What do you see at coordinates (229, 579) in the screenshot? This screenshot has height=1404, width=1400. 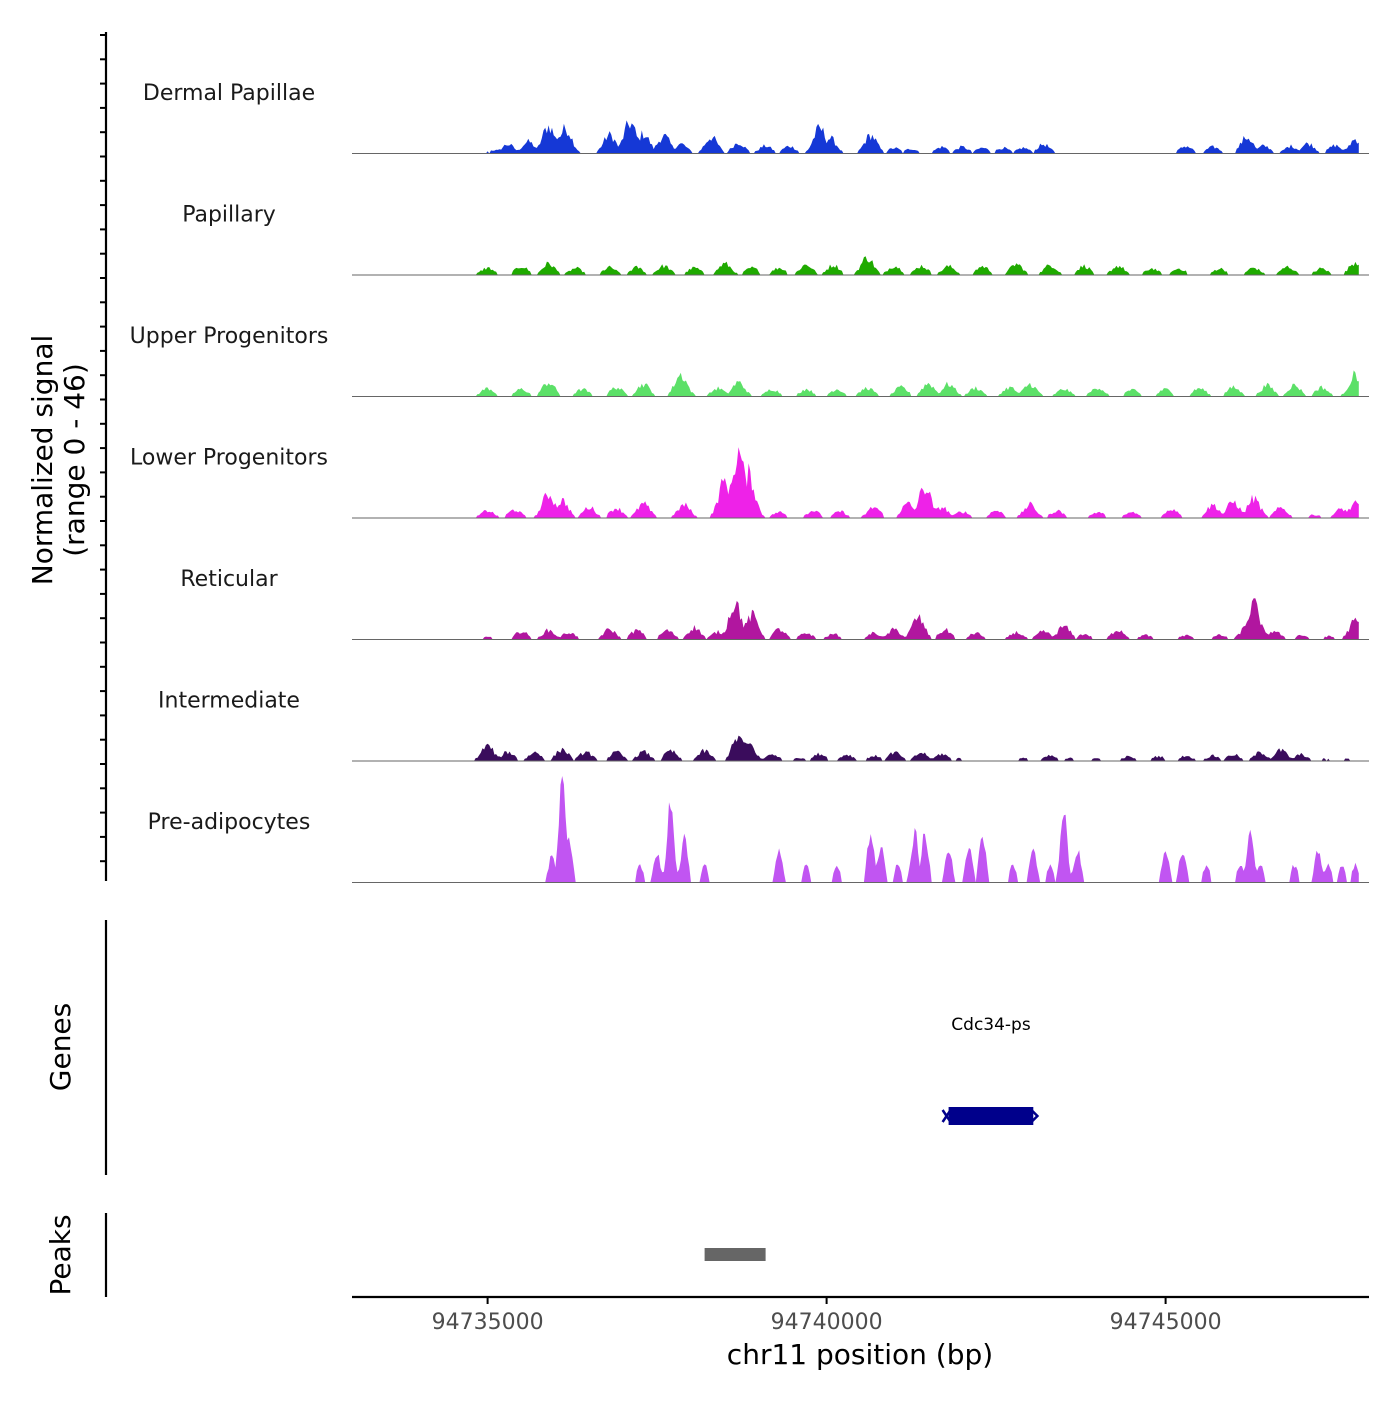 I see `track-label: Reticular` at bounding box center [229, 579].